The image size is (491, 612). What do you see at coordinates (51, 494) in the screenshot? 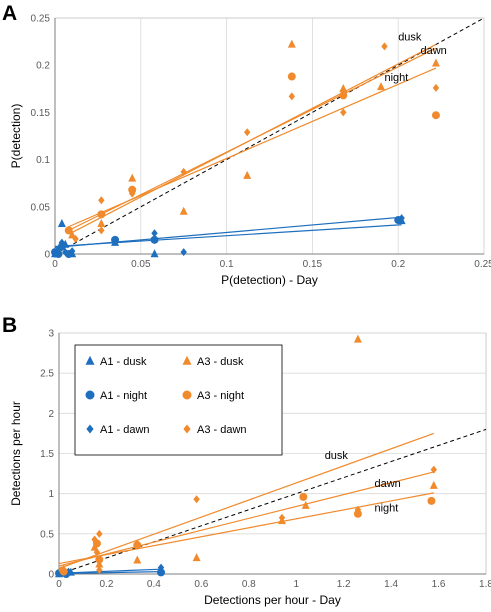
I see `chart-b-y-tick-label: 1` at bounding box center [51, 494].